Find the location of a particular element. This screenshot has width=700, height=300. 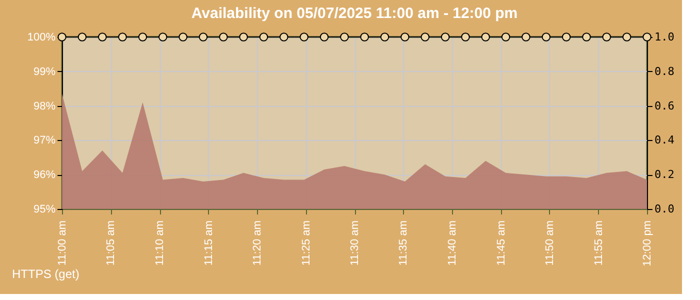

x-tick-label: 11:15 am is located at coordinates (208, 243).